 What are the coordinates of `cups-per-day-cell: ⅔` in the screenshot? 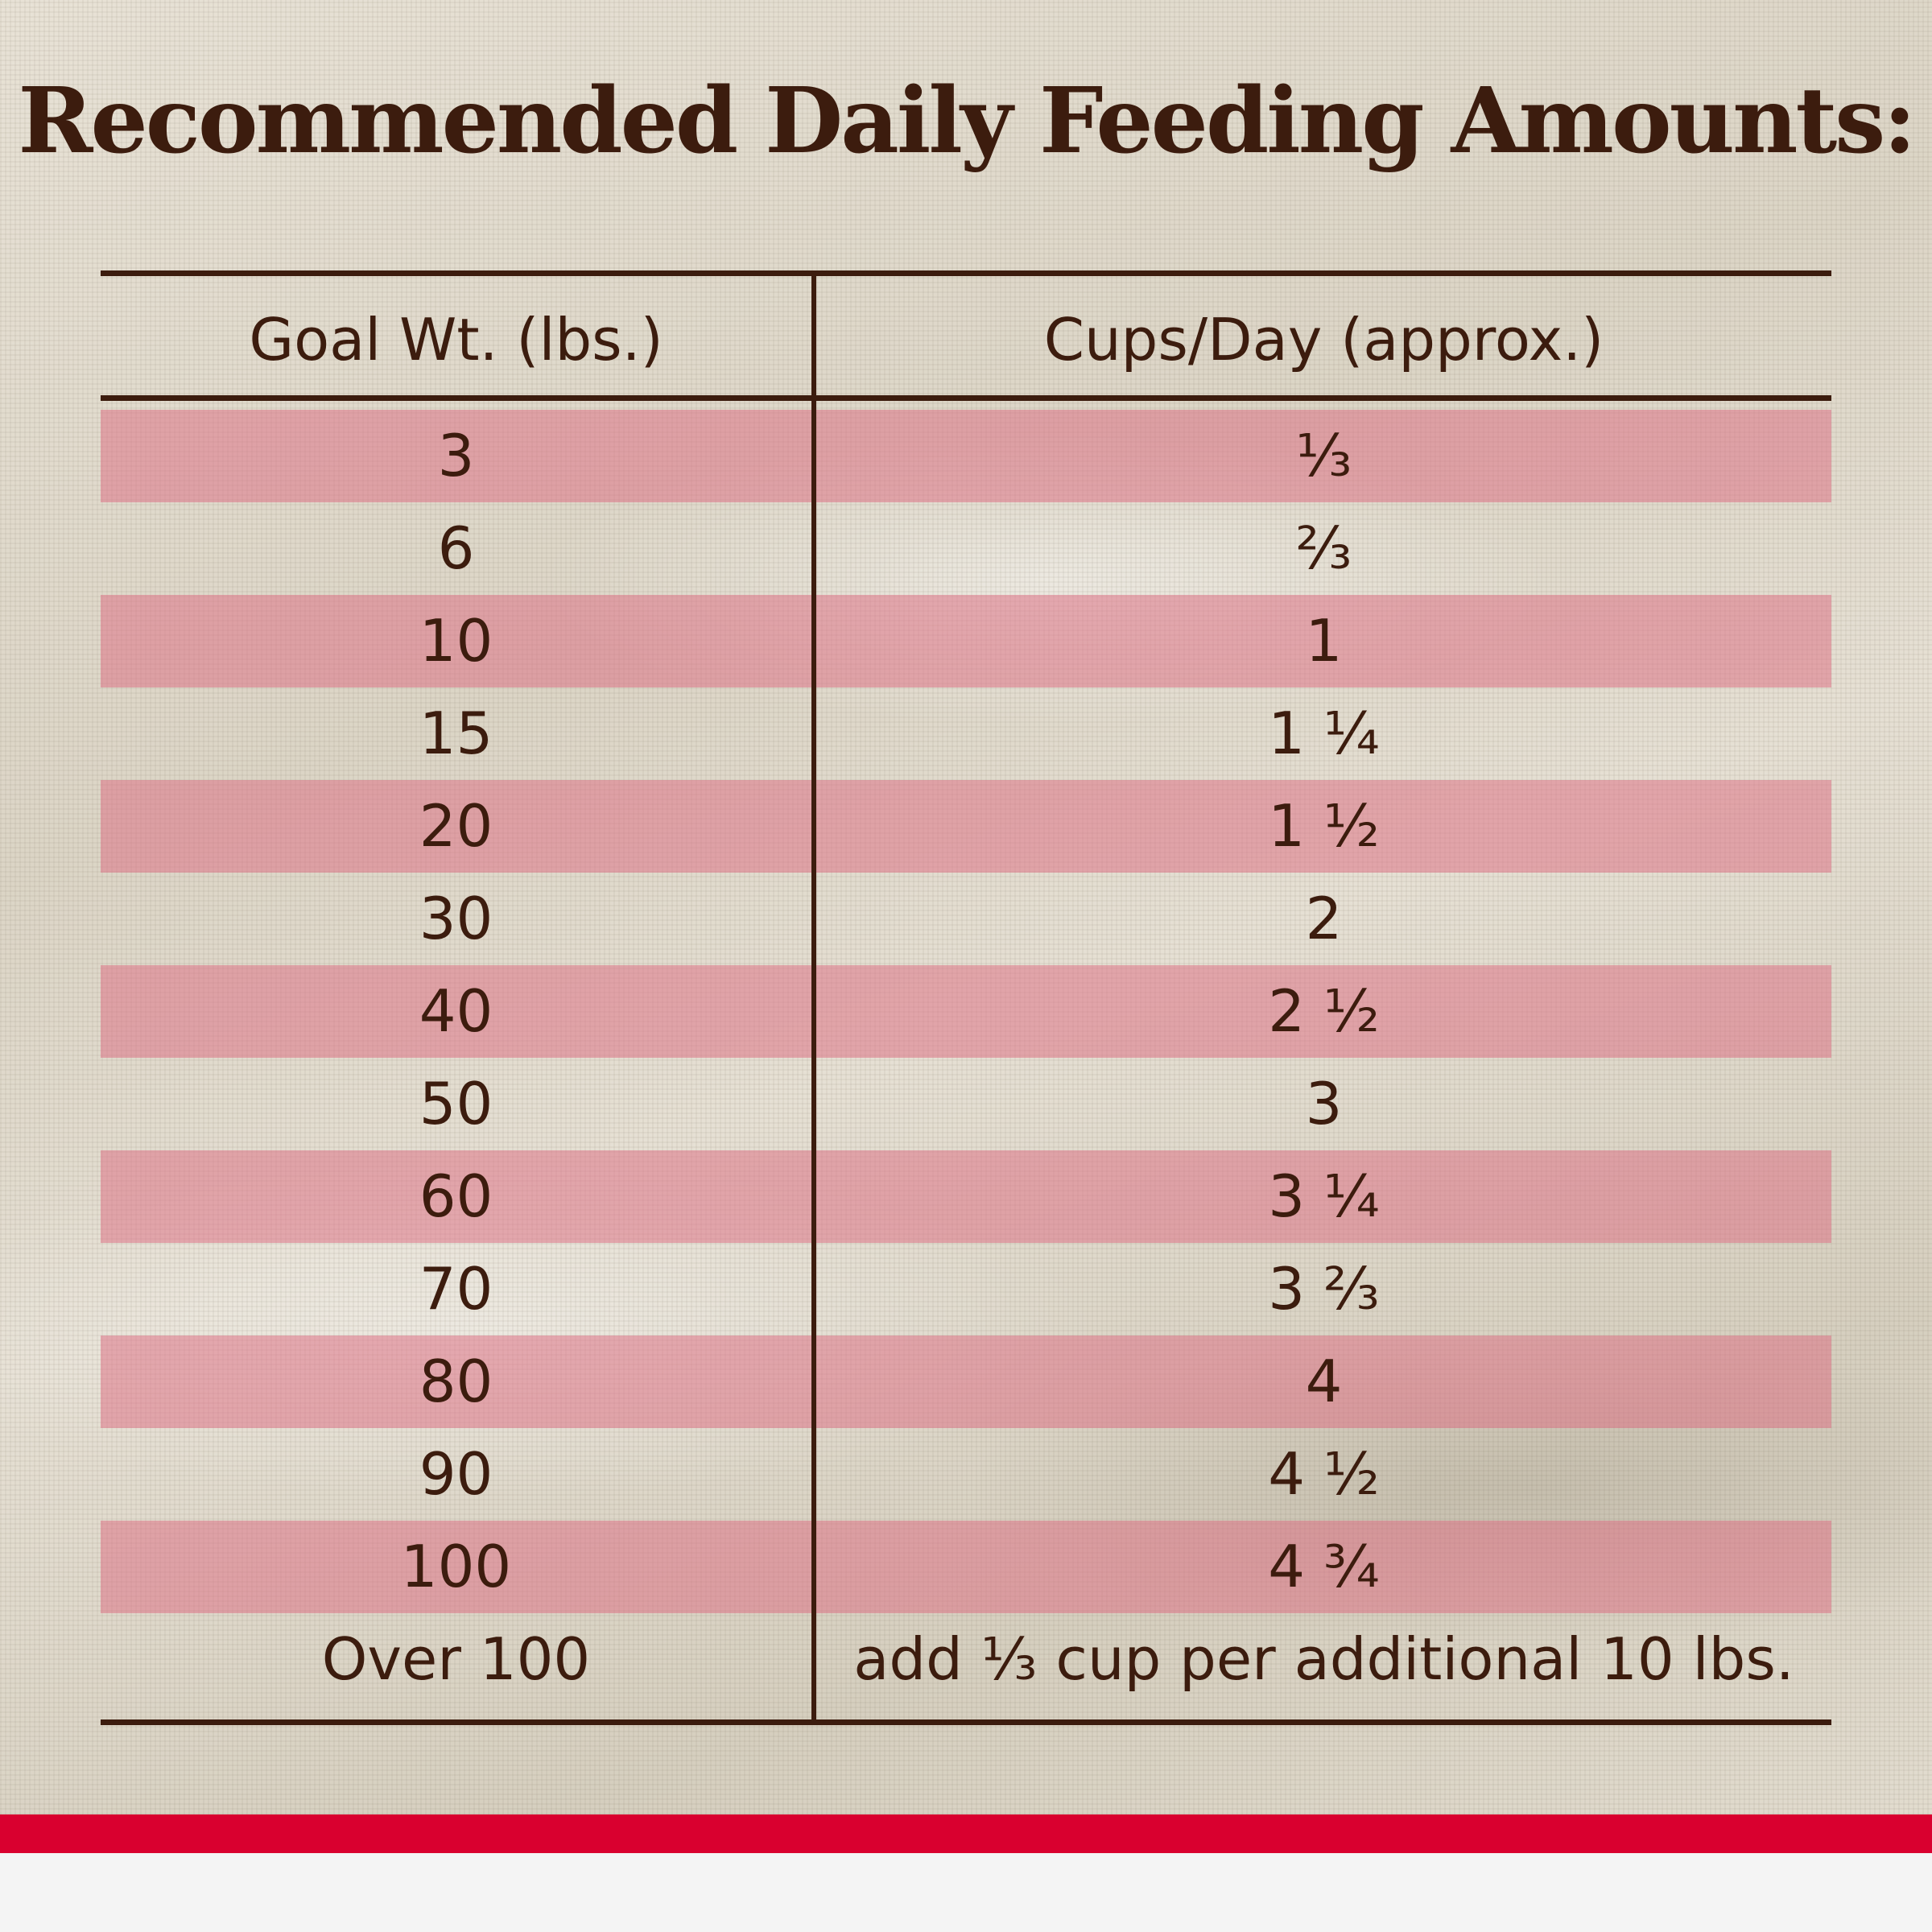 It's located at (1323, 548).